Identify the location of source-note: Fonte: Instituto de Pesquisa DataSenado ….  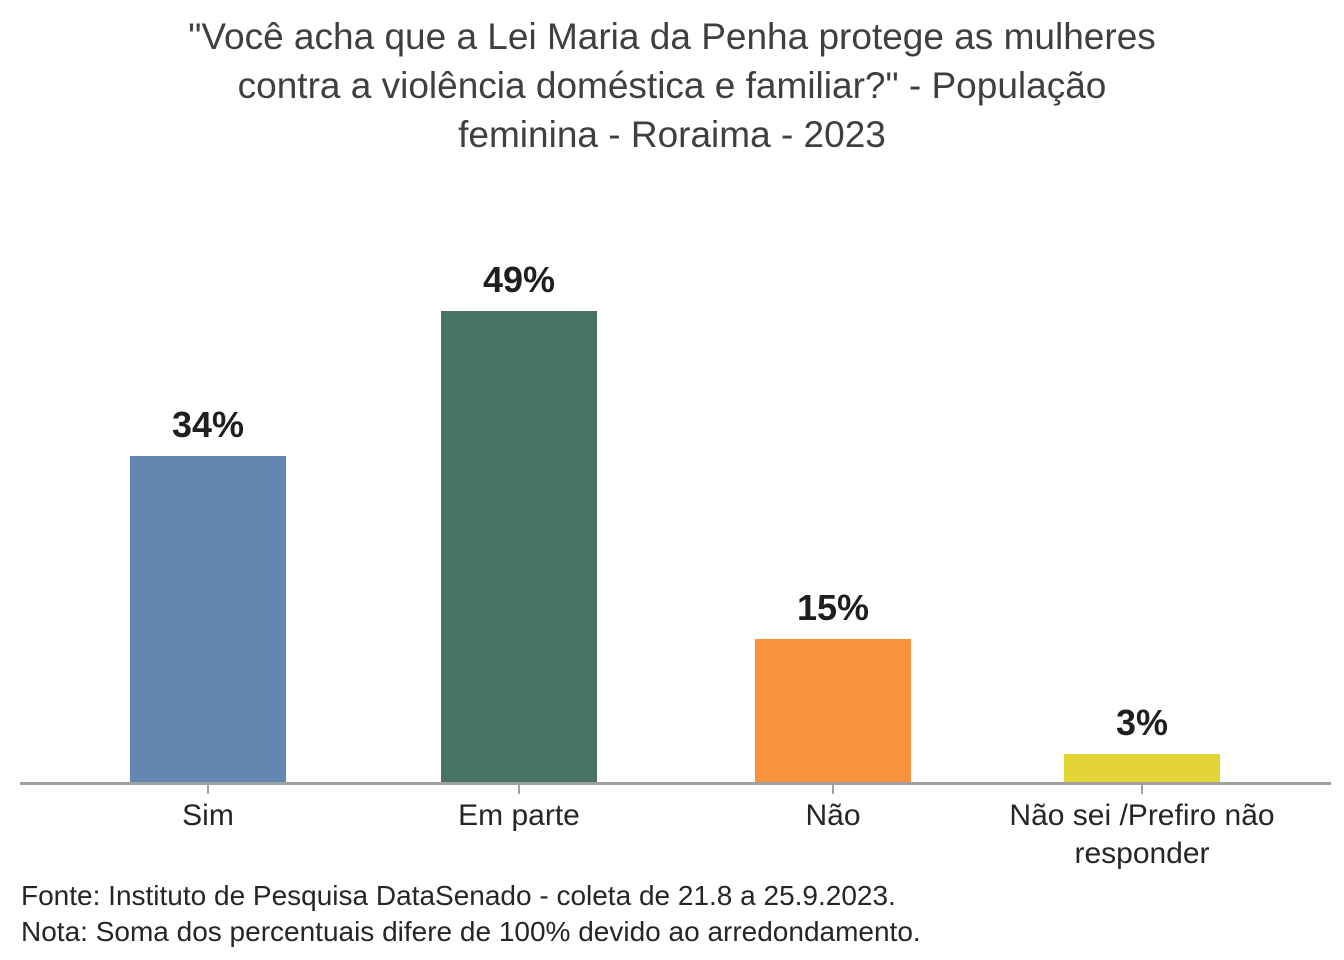
(458, 895).